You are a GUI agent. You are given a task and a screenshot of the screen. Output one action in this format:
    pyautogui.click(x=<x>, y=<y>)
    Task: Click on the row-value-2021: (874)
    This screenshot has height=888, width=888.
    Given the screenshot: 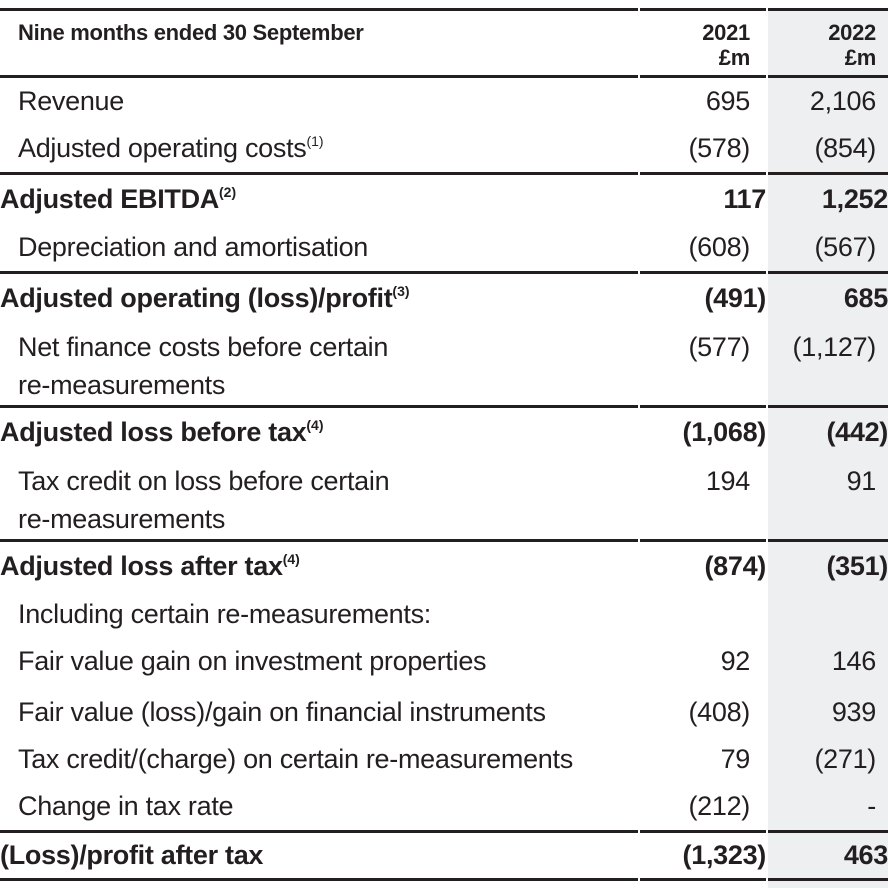 What is the action you would take?
    pyautogui.click(x=735, y=566)
    